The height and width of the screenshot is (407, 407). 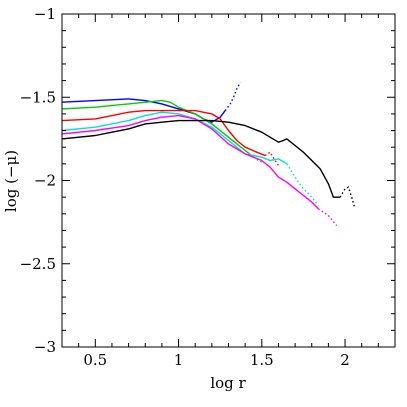 I want to click on y-tick-label: −1.5, so click(x=38, y=97).